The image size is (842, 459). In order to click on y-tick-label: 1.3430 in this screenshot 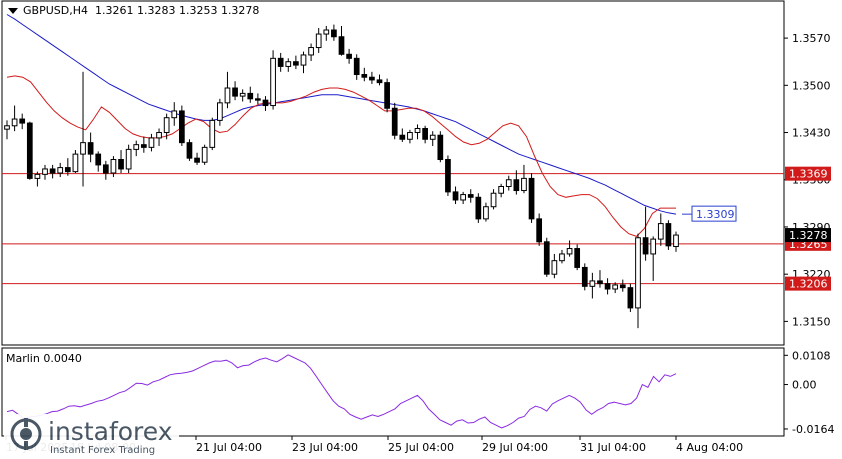, I will do `click(811, 133)`.